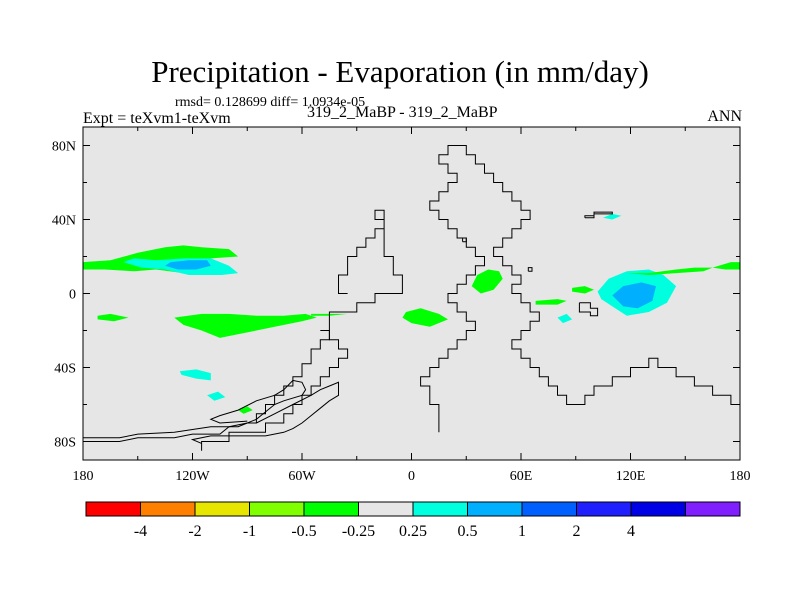 This screenshot has width=800, height=600. I want to click on colorbar-label: -2, so click(194, 531).